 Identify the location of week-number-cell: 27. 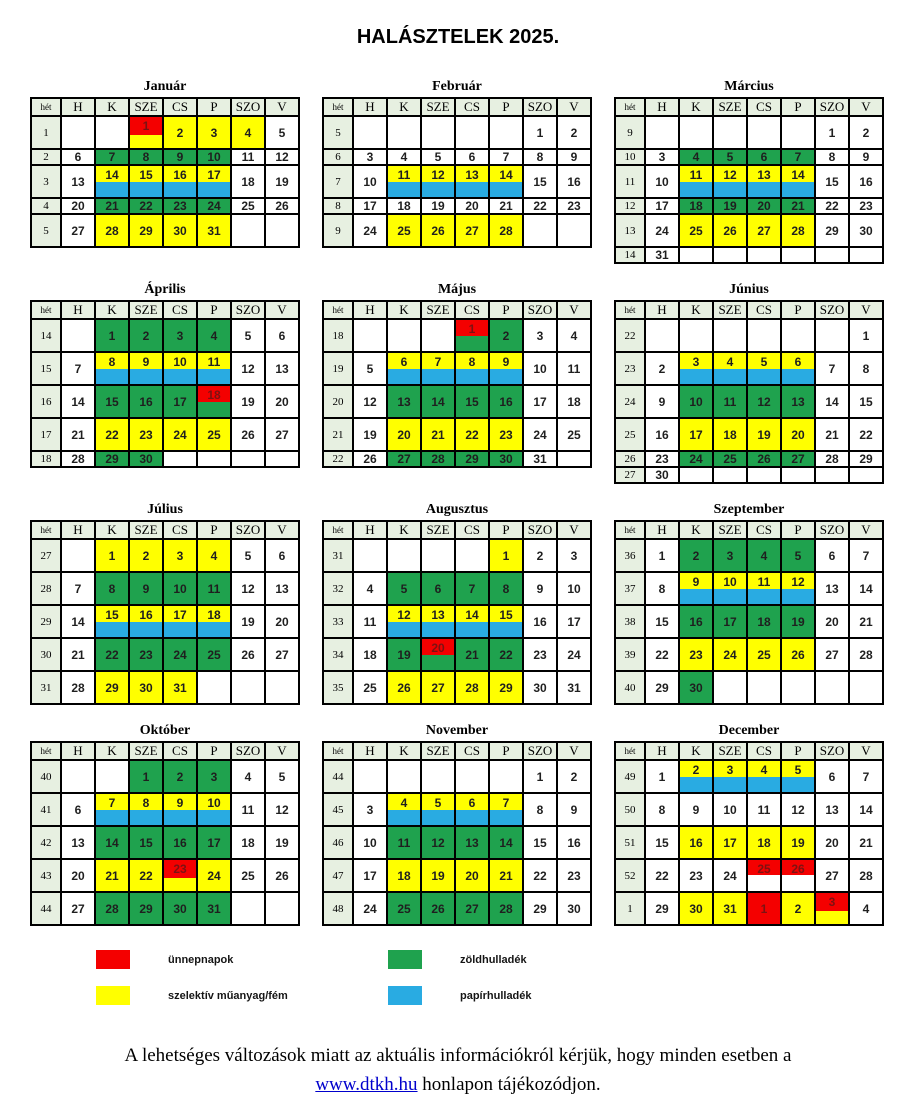
(630, 475).